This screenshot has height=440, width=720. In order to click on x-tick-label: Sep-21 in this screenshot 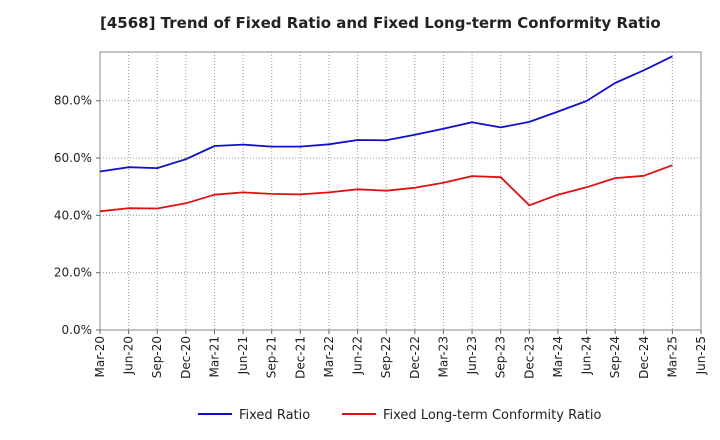, I will do `click(272, 357)`.